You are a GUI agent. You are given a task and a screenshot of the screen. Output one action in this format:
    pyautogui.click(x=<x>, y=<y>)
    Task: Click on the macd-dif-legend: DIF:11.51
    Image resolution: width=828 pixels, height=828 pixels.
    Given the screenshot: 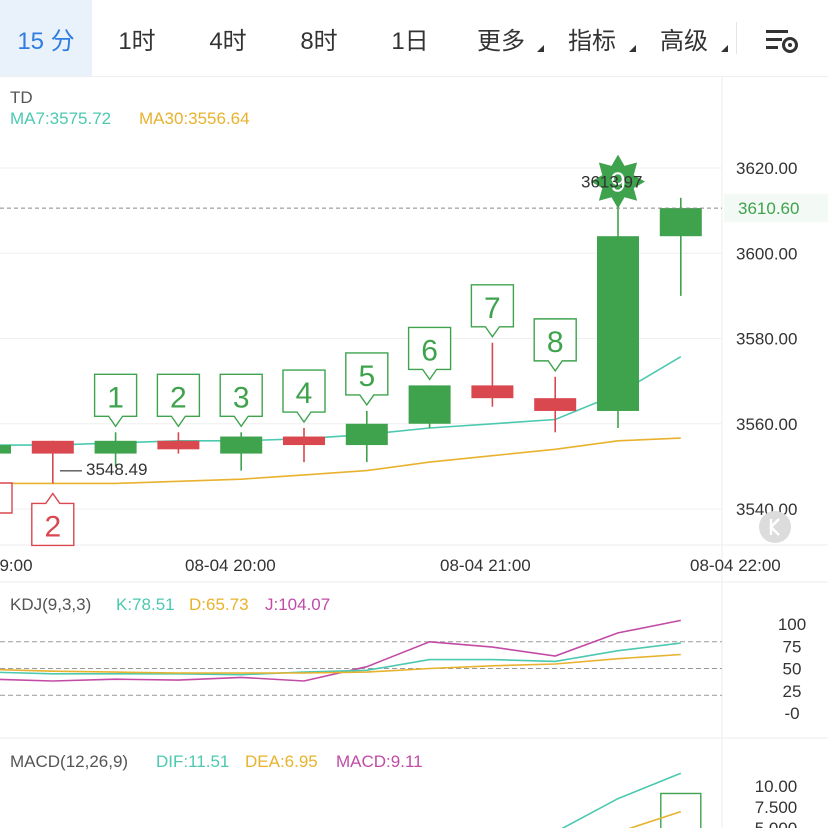 What is the action you would take?
    pyautogui.click(x=192, y=761)
    